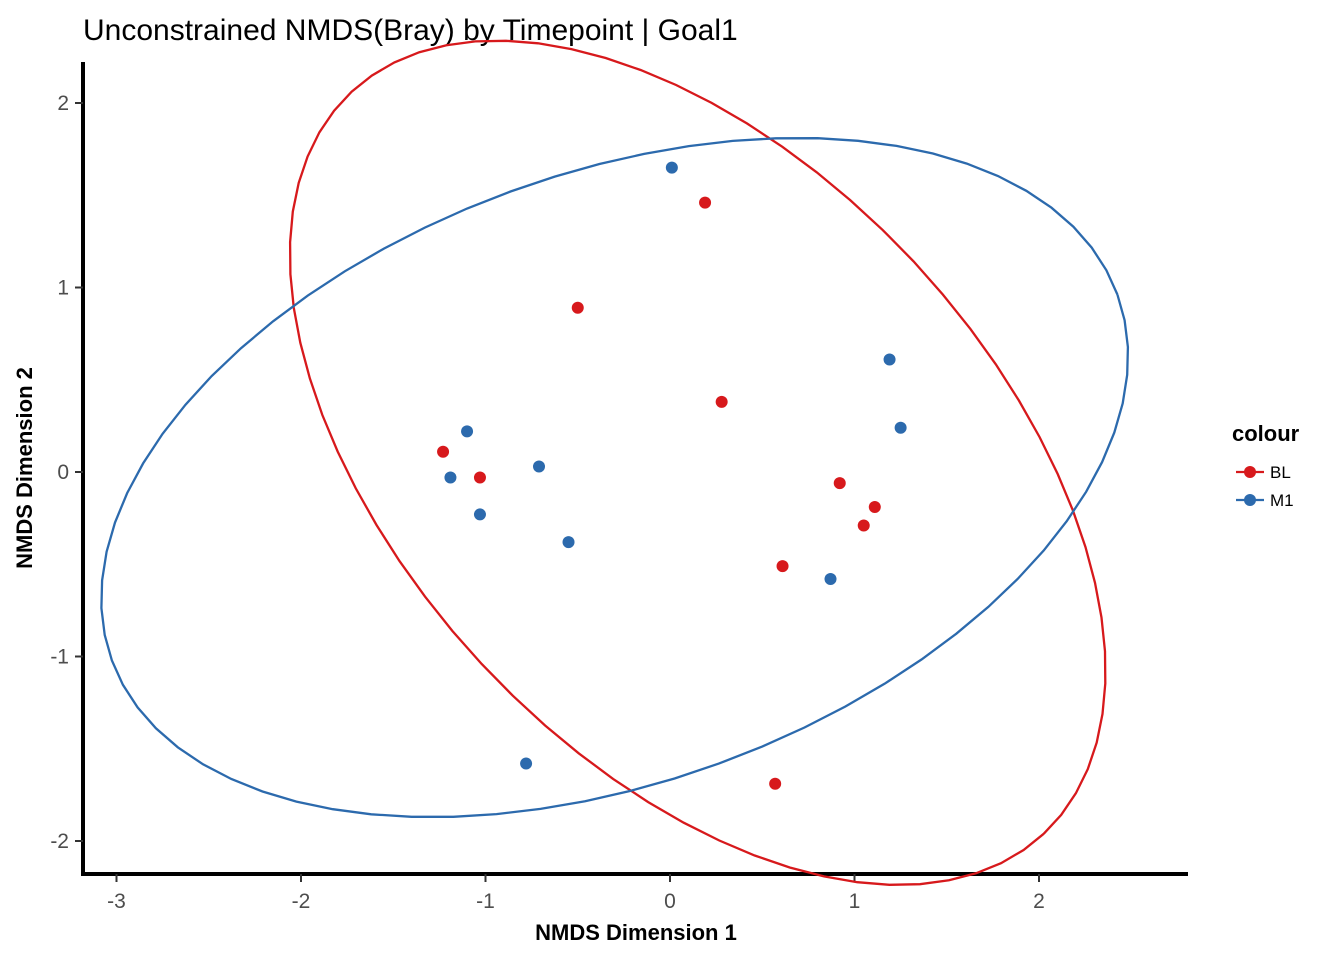  I want to click on x-tick-label: 0, so click(670, 901).